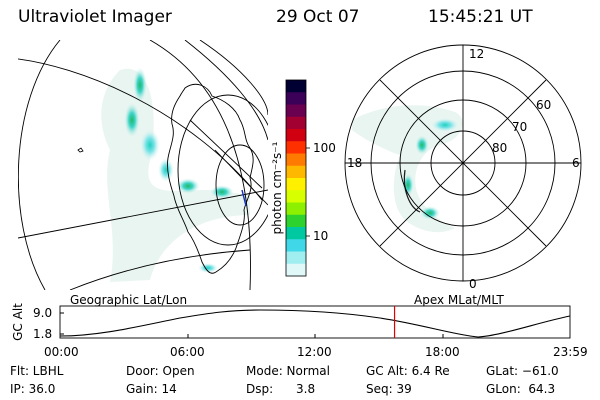  I want to click on colorbar-tick-100: 100, so click(324, 148).